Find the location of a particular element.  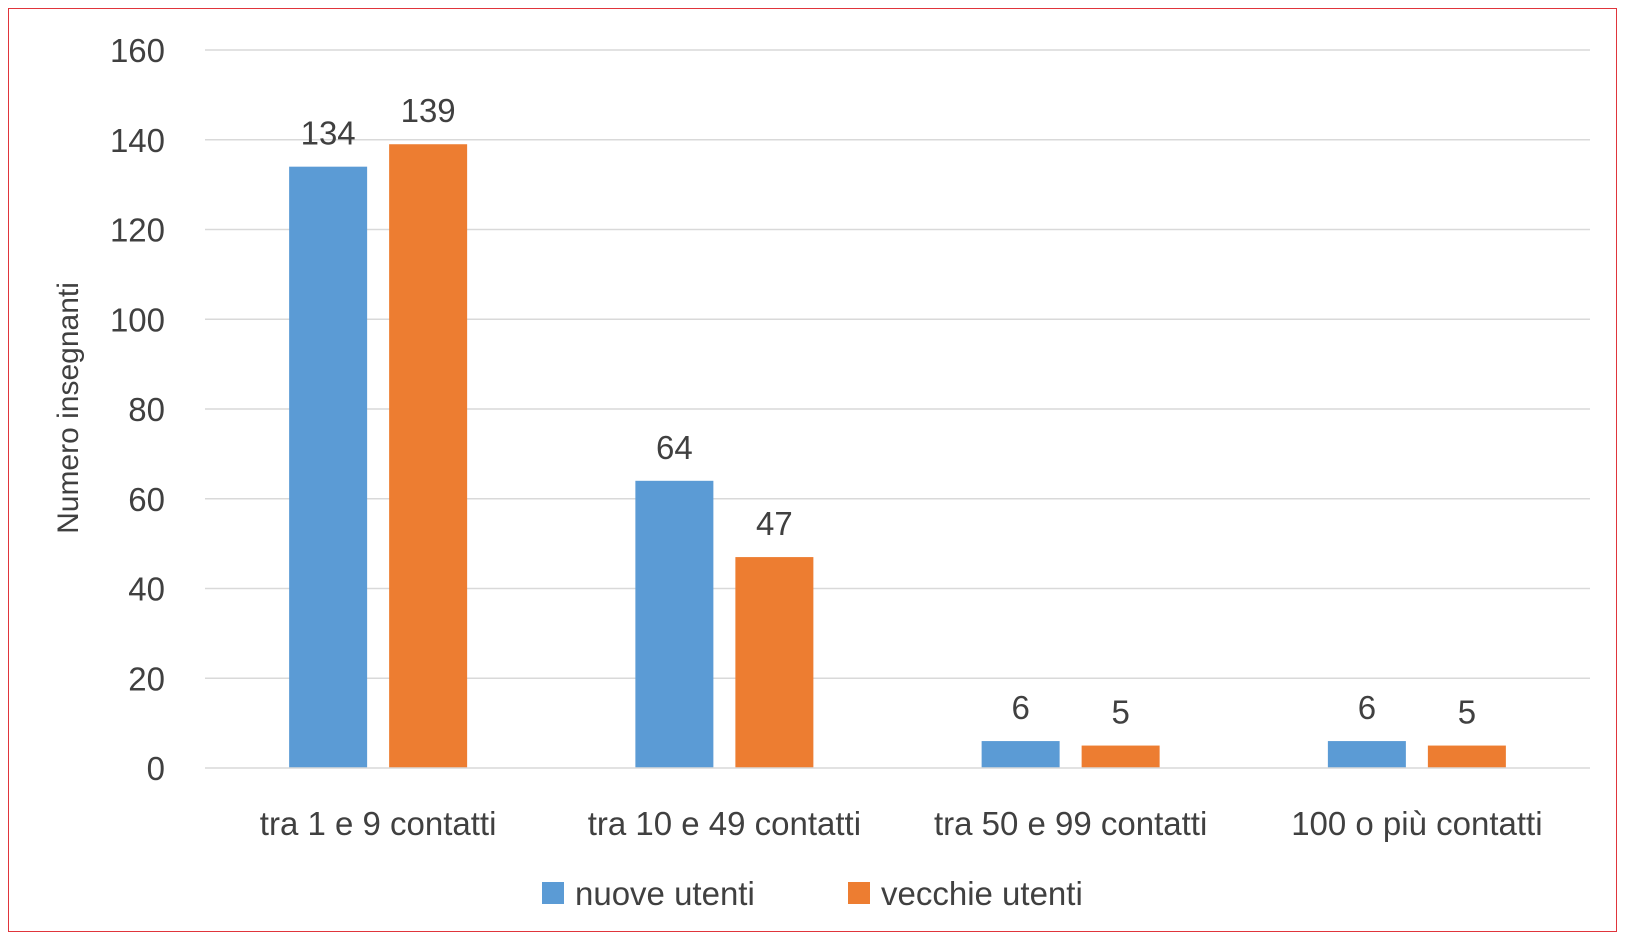

legend: nuove utenti vecchie utenti is located at coordinates (812, 893).